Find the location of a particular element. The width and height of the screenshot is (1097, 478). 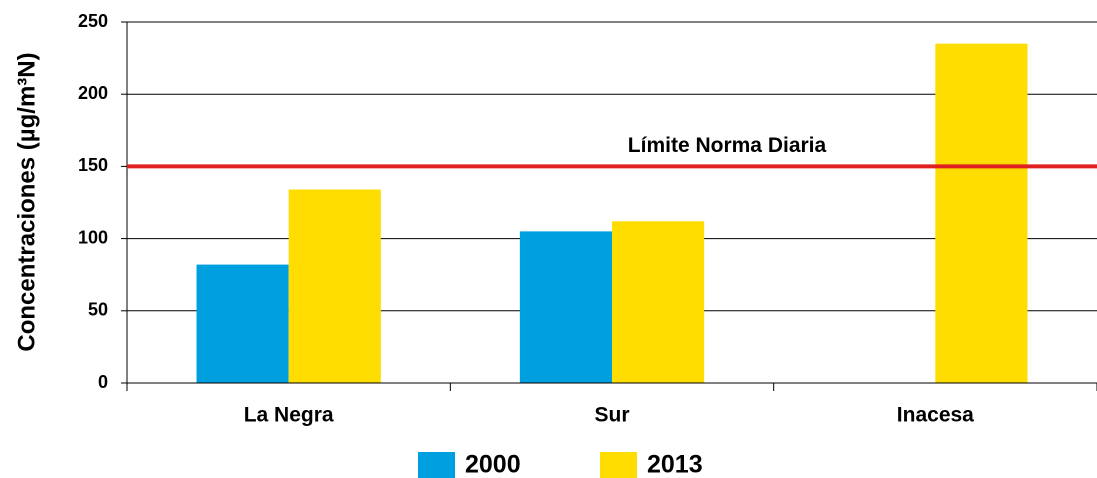

x-tick-label: Sur is located at coordinates (611, 415).